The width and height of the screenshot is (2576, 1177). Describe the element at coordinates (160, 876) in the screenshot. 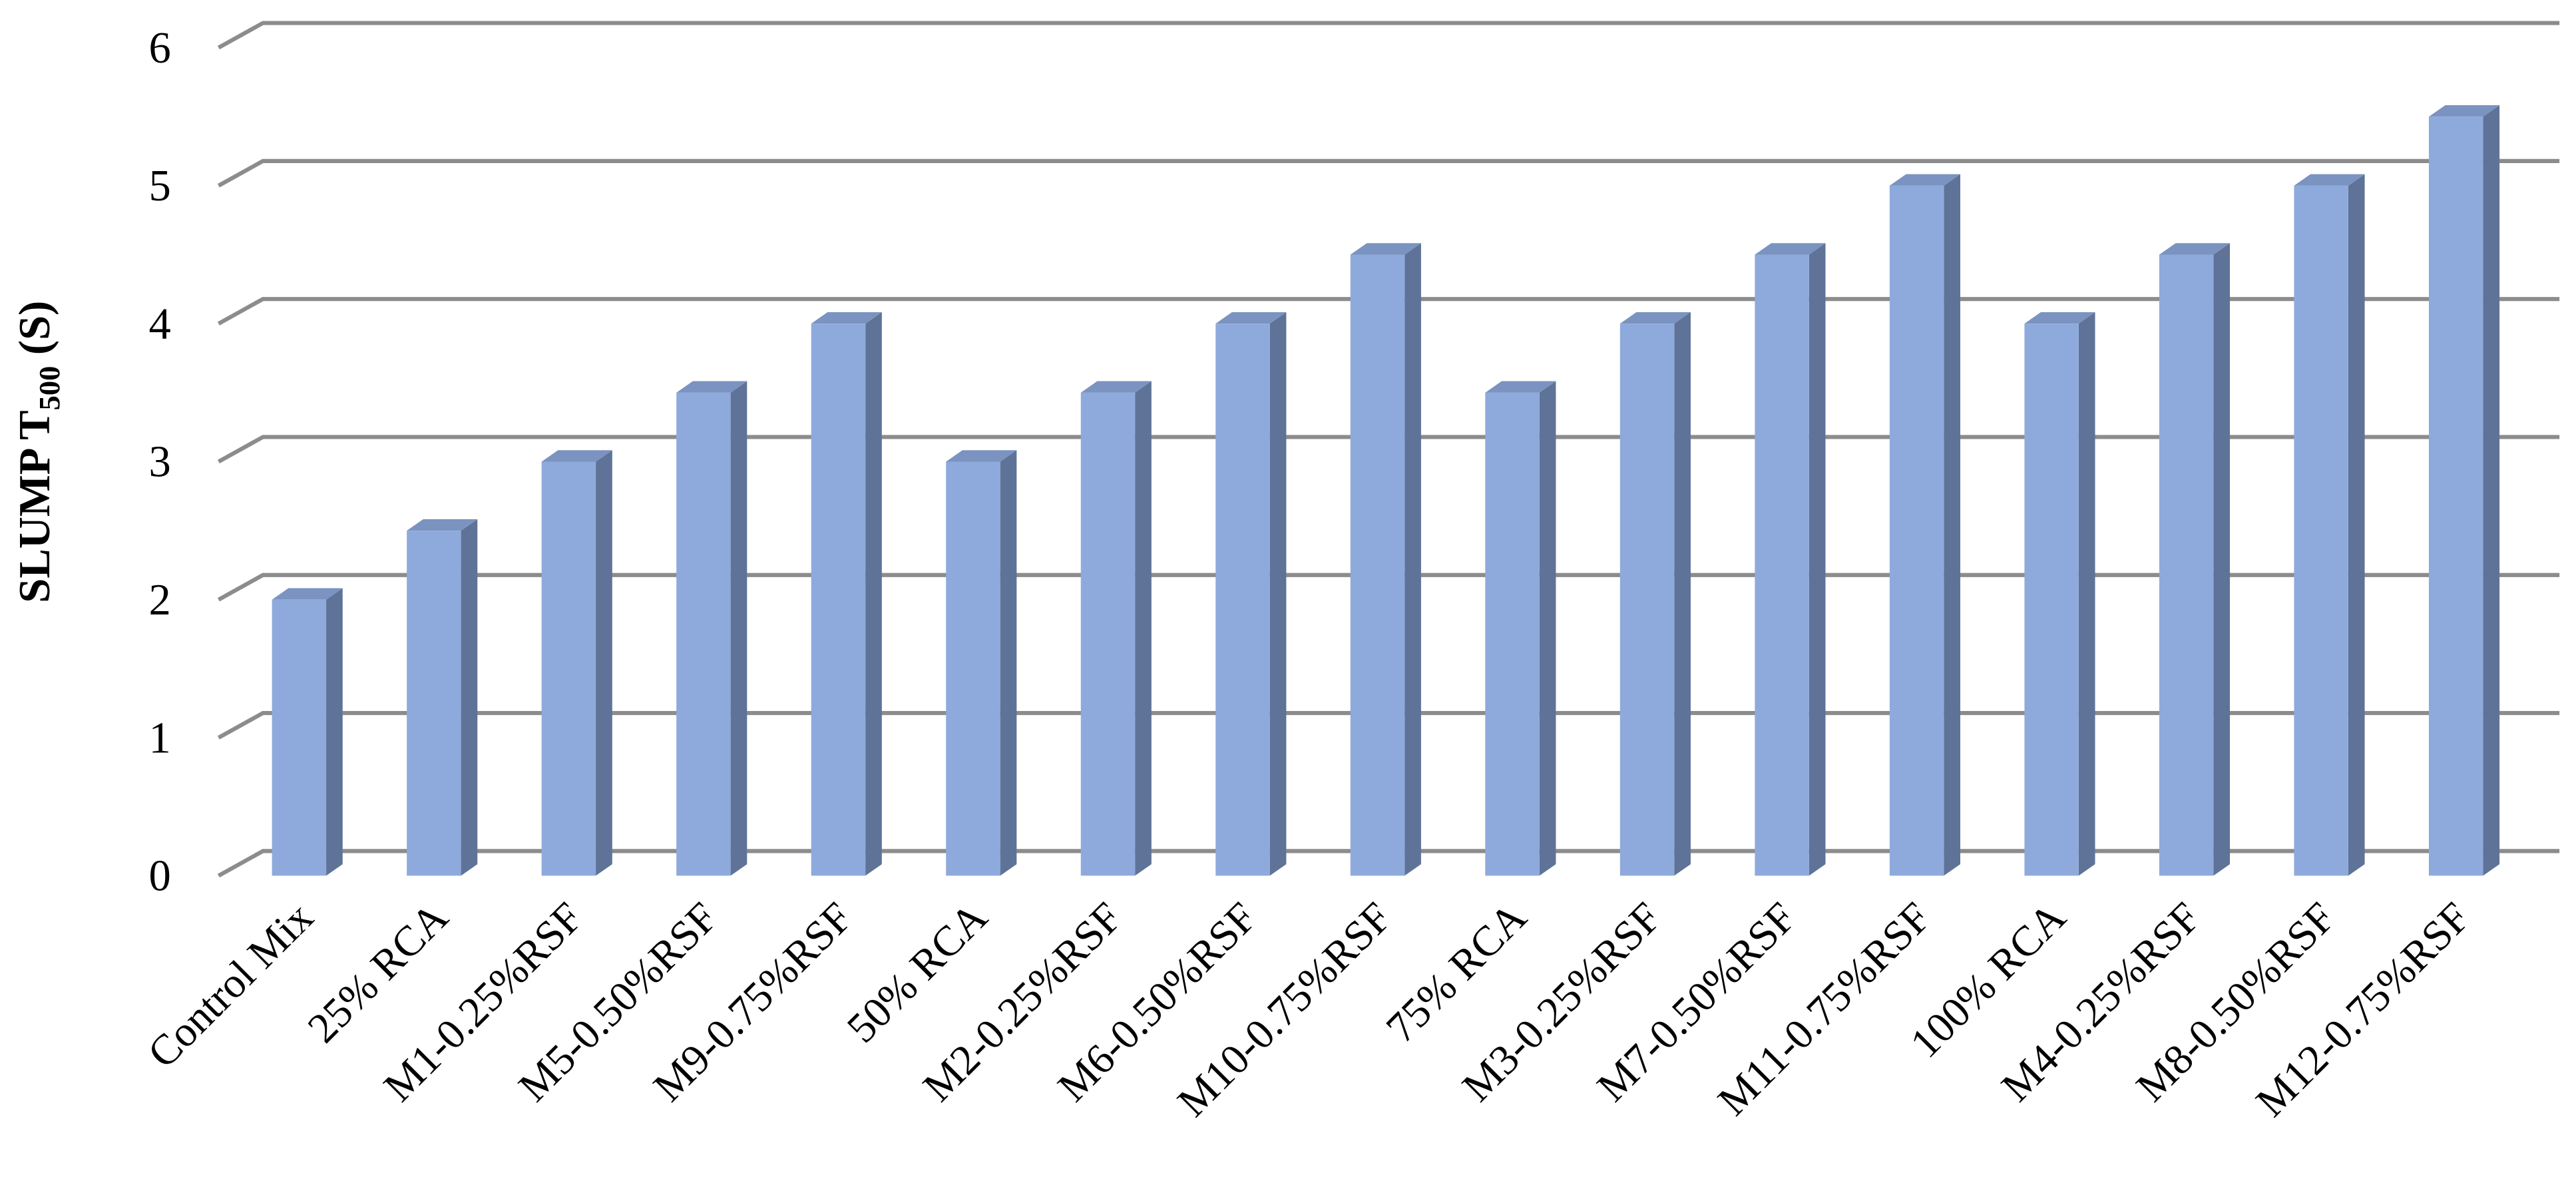

I see `y-tick-label: 0` at that location.